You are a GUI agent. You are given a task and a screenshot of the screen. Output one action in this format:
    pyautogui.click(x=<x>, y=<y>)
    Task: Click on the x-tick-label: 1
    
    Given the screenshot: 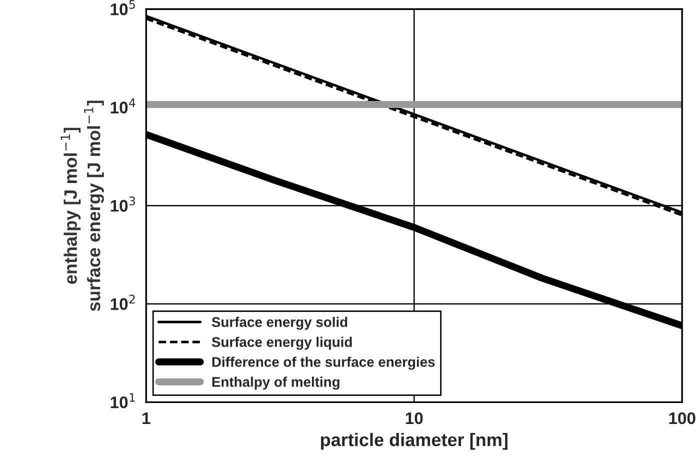 What is the action you would take?
    pyautogui.click(x=146, y=418)
    